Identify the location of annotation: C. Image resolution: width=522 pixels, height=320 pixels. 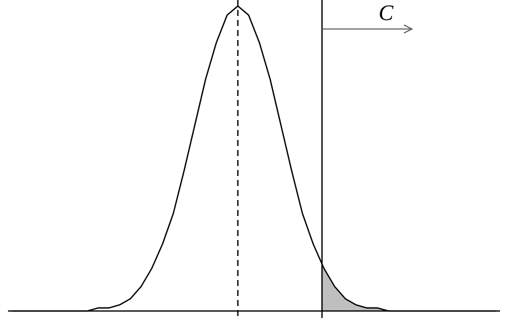
(386, 12).